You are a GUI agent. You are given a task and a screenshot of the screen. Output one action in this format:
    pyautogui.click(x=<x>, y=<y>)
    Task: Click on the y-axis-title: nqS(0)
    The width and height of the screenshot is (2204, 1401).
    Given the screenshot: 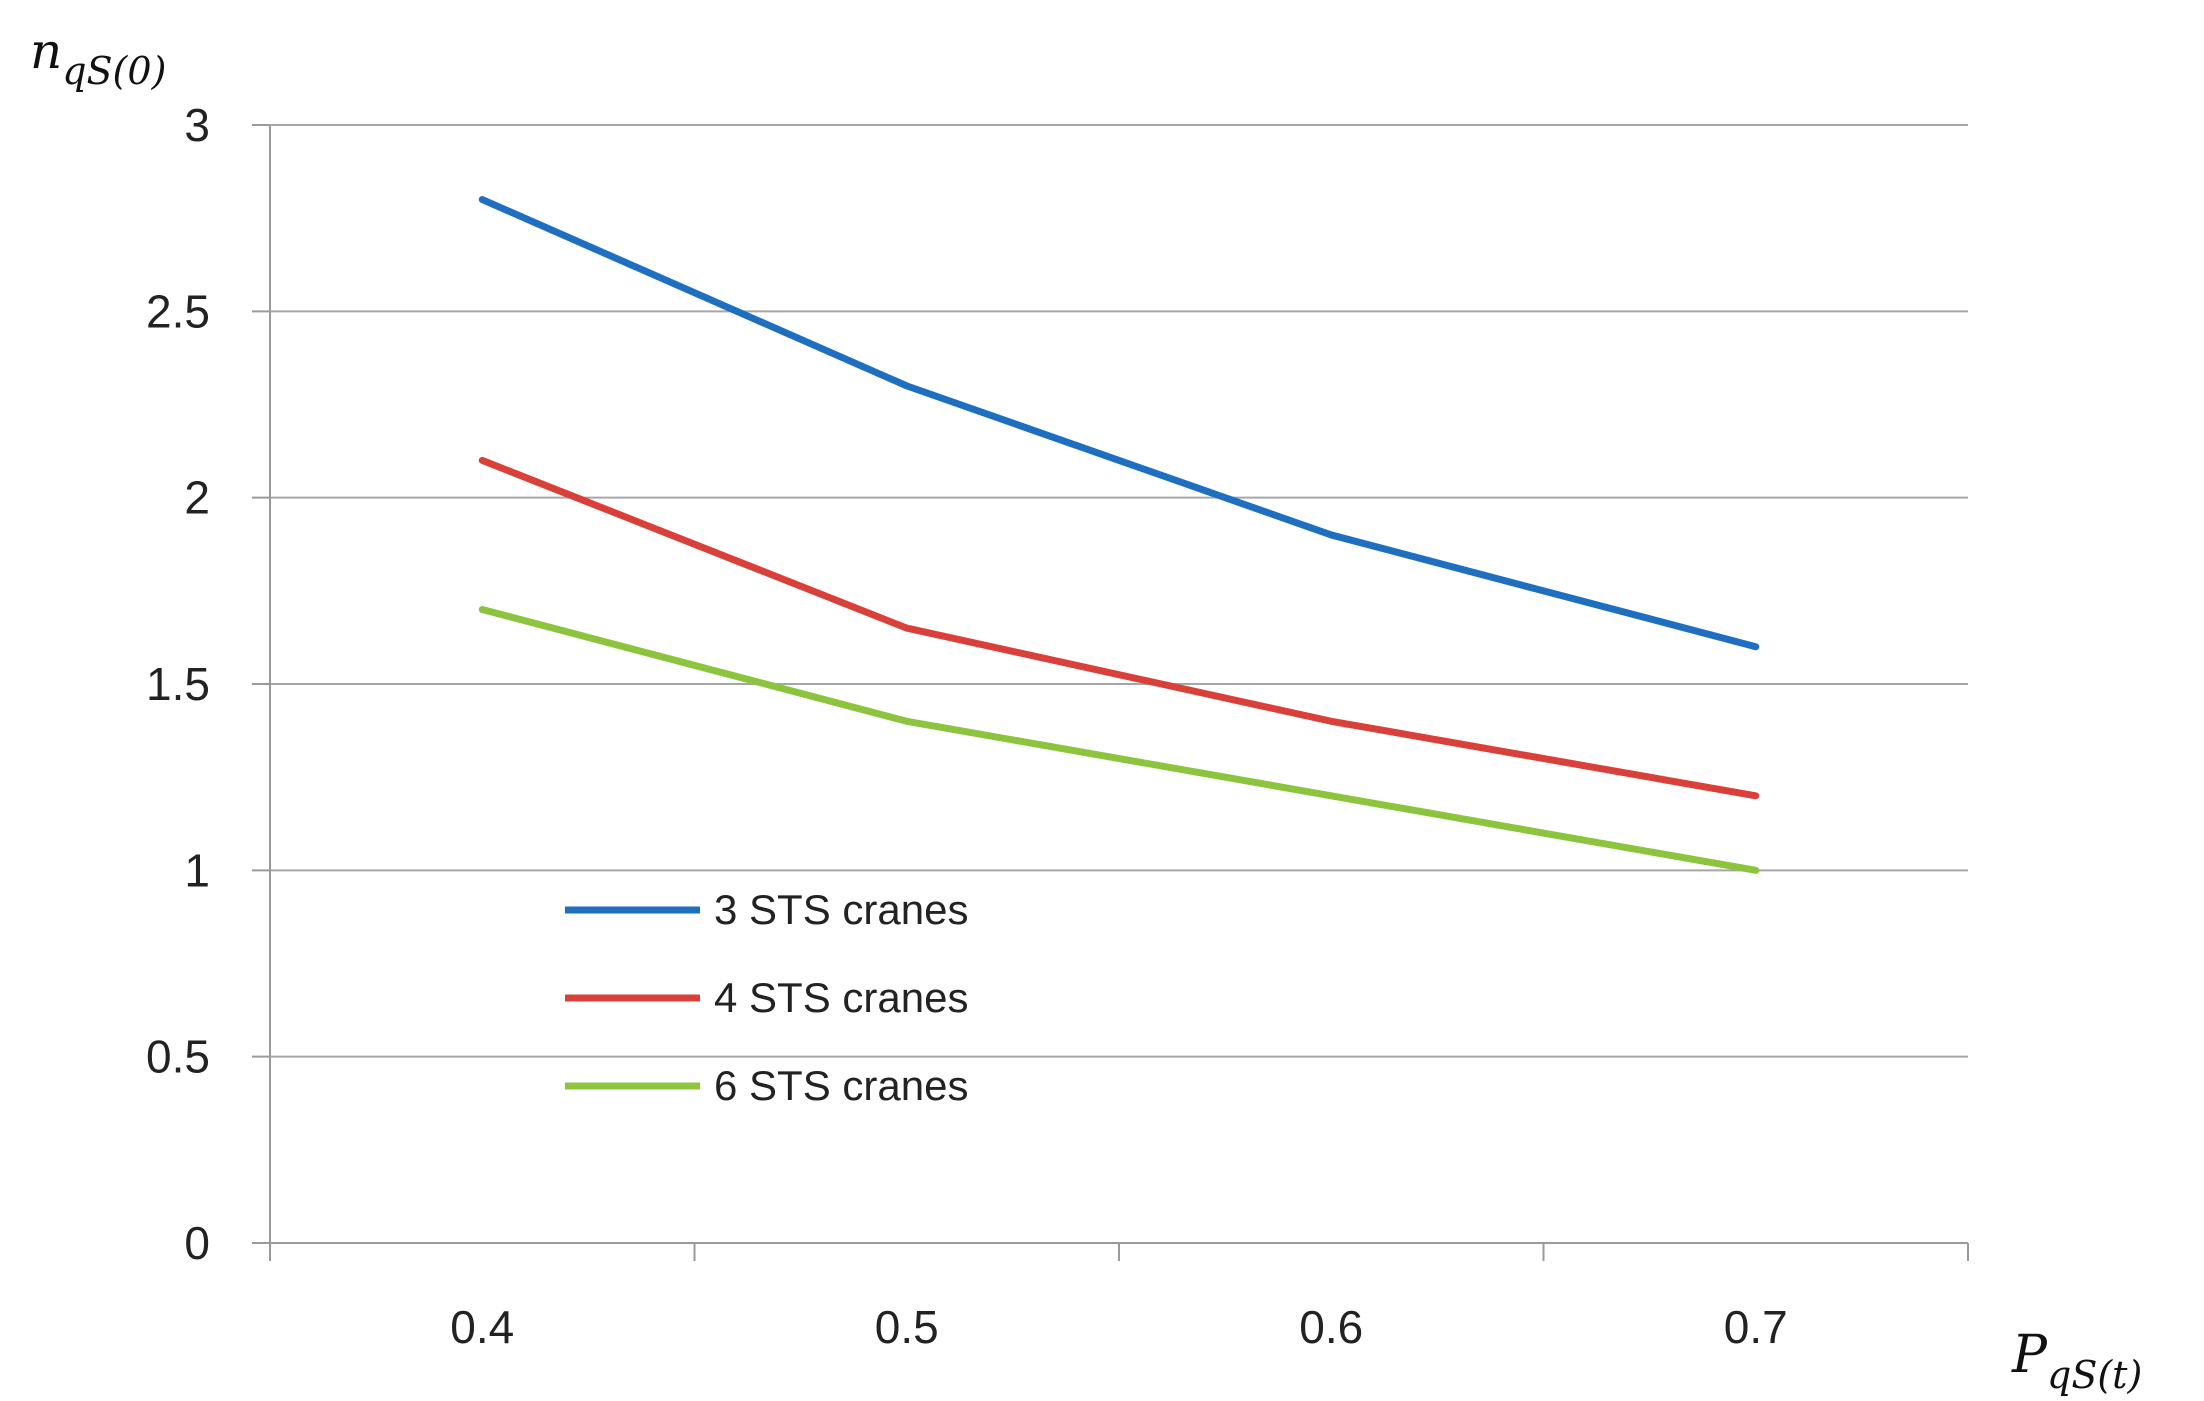 What is the action you would take?
    pyautogui.click(x=98, y=57)
    